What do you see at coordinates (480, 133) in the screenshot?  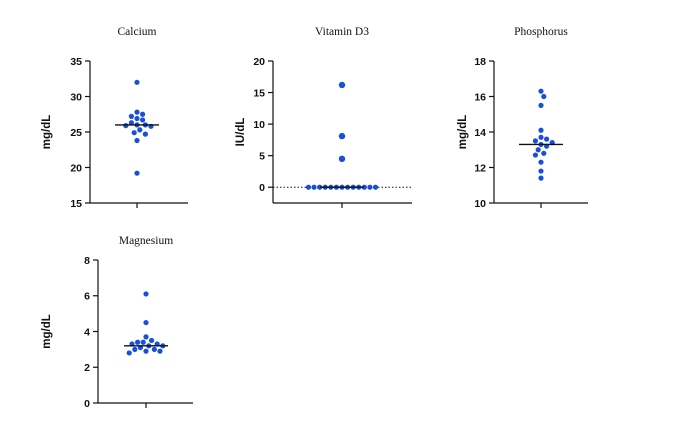 I see `y-tick-label: 14` at bounding box center [480, 133].